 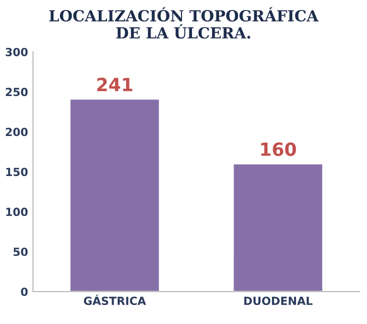 What do you see at coordinates (17, 172) in the screenshot?
I see `y-tick-label: 150` at bounding box center [17, 172].